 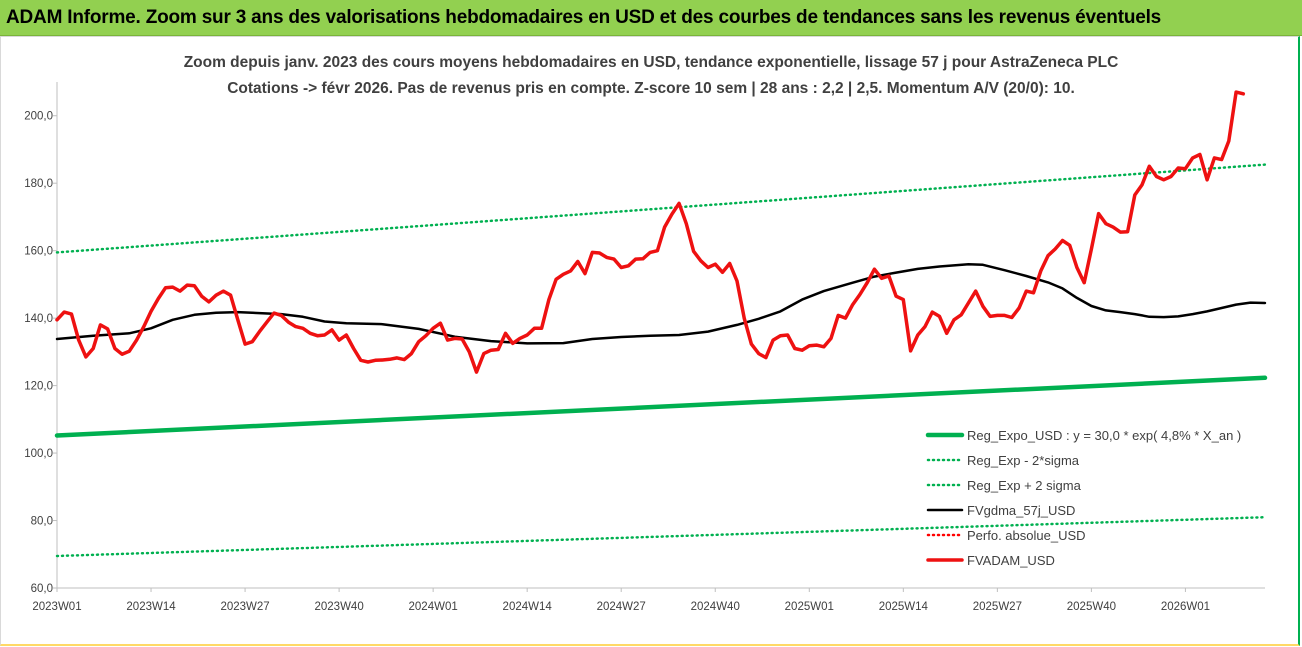 I want to click on y-tick-label: 200,0, so click(x=38, y=117).